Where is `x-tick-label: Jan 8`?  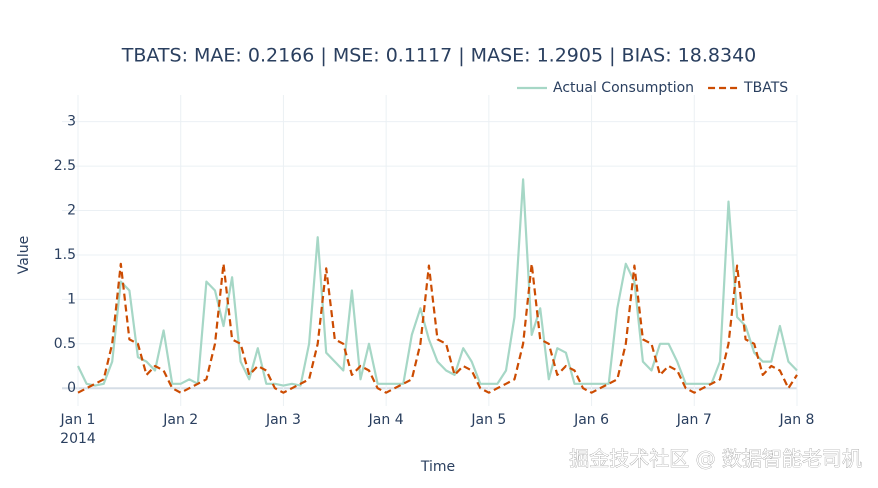
x-tick-label: Jan 8 is located at coordinates (797, 420).